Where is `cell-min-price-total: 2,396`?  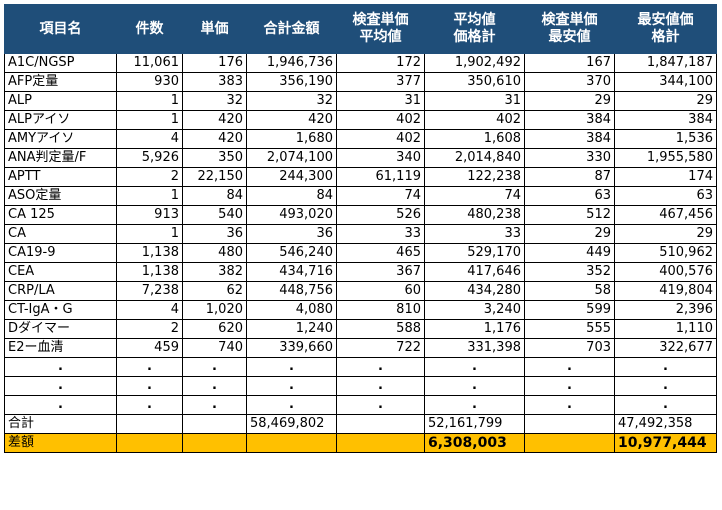
cell-min-price-total: 2,396 is located at coordinates (665, 310).